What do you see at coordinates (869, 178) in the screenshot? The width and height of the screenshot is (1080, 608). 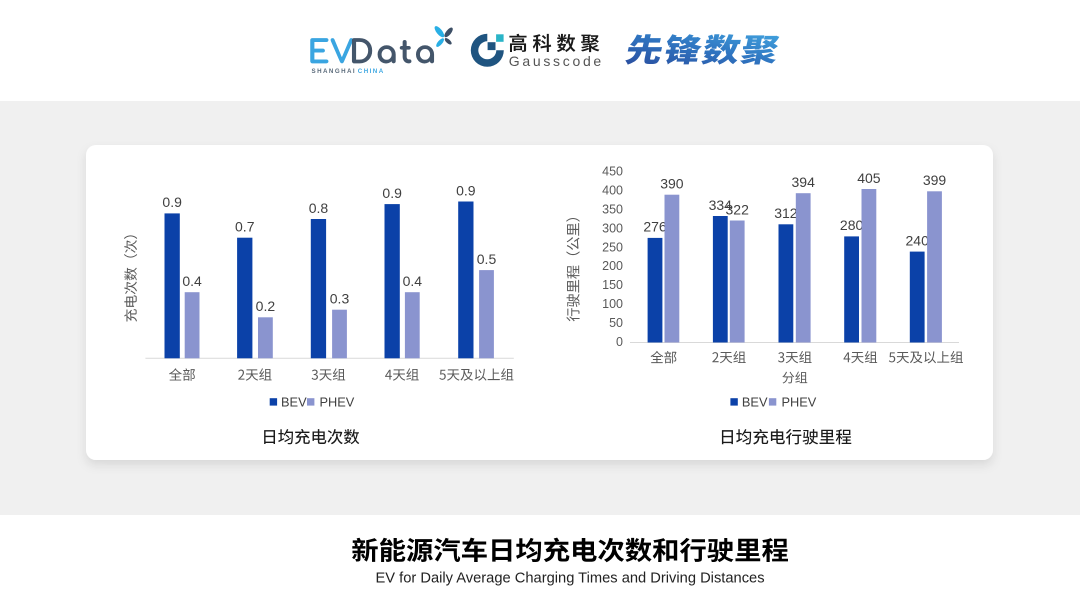 I see `svg-text: 405` at bounding box center [869, 178].